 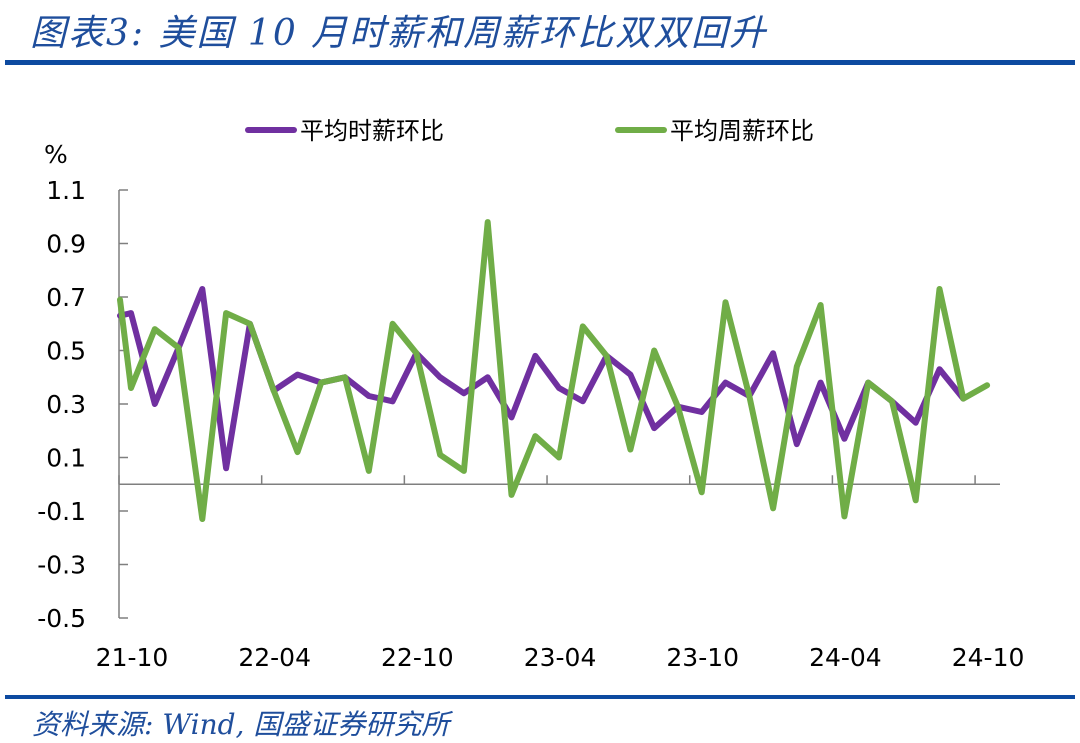 I want to click on y-tick-label: 0.3, so click(x=66, y=404).